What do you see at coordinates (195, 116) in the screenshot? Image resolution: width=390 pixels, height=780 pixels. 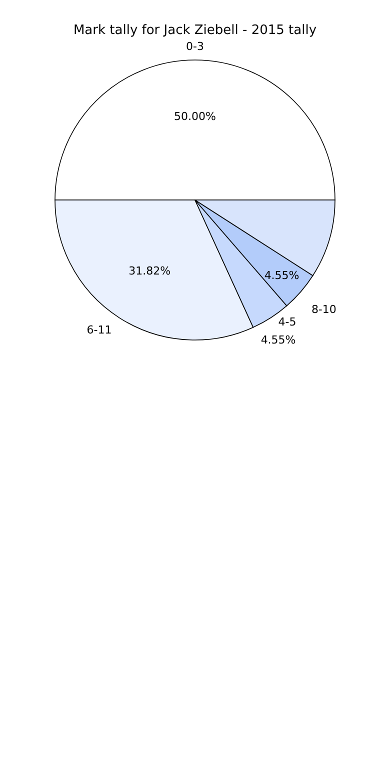 I see `data-label: 50.00%` at bounding box center [195, 116].